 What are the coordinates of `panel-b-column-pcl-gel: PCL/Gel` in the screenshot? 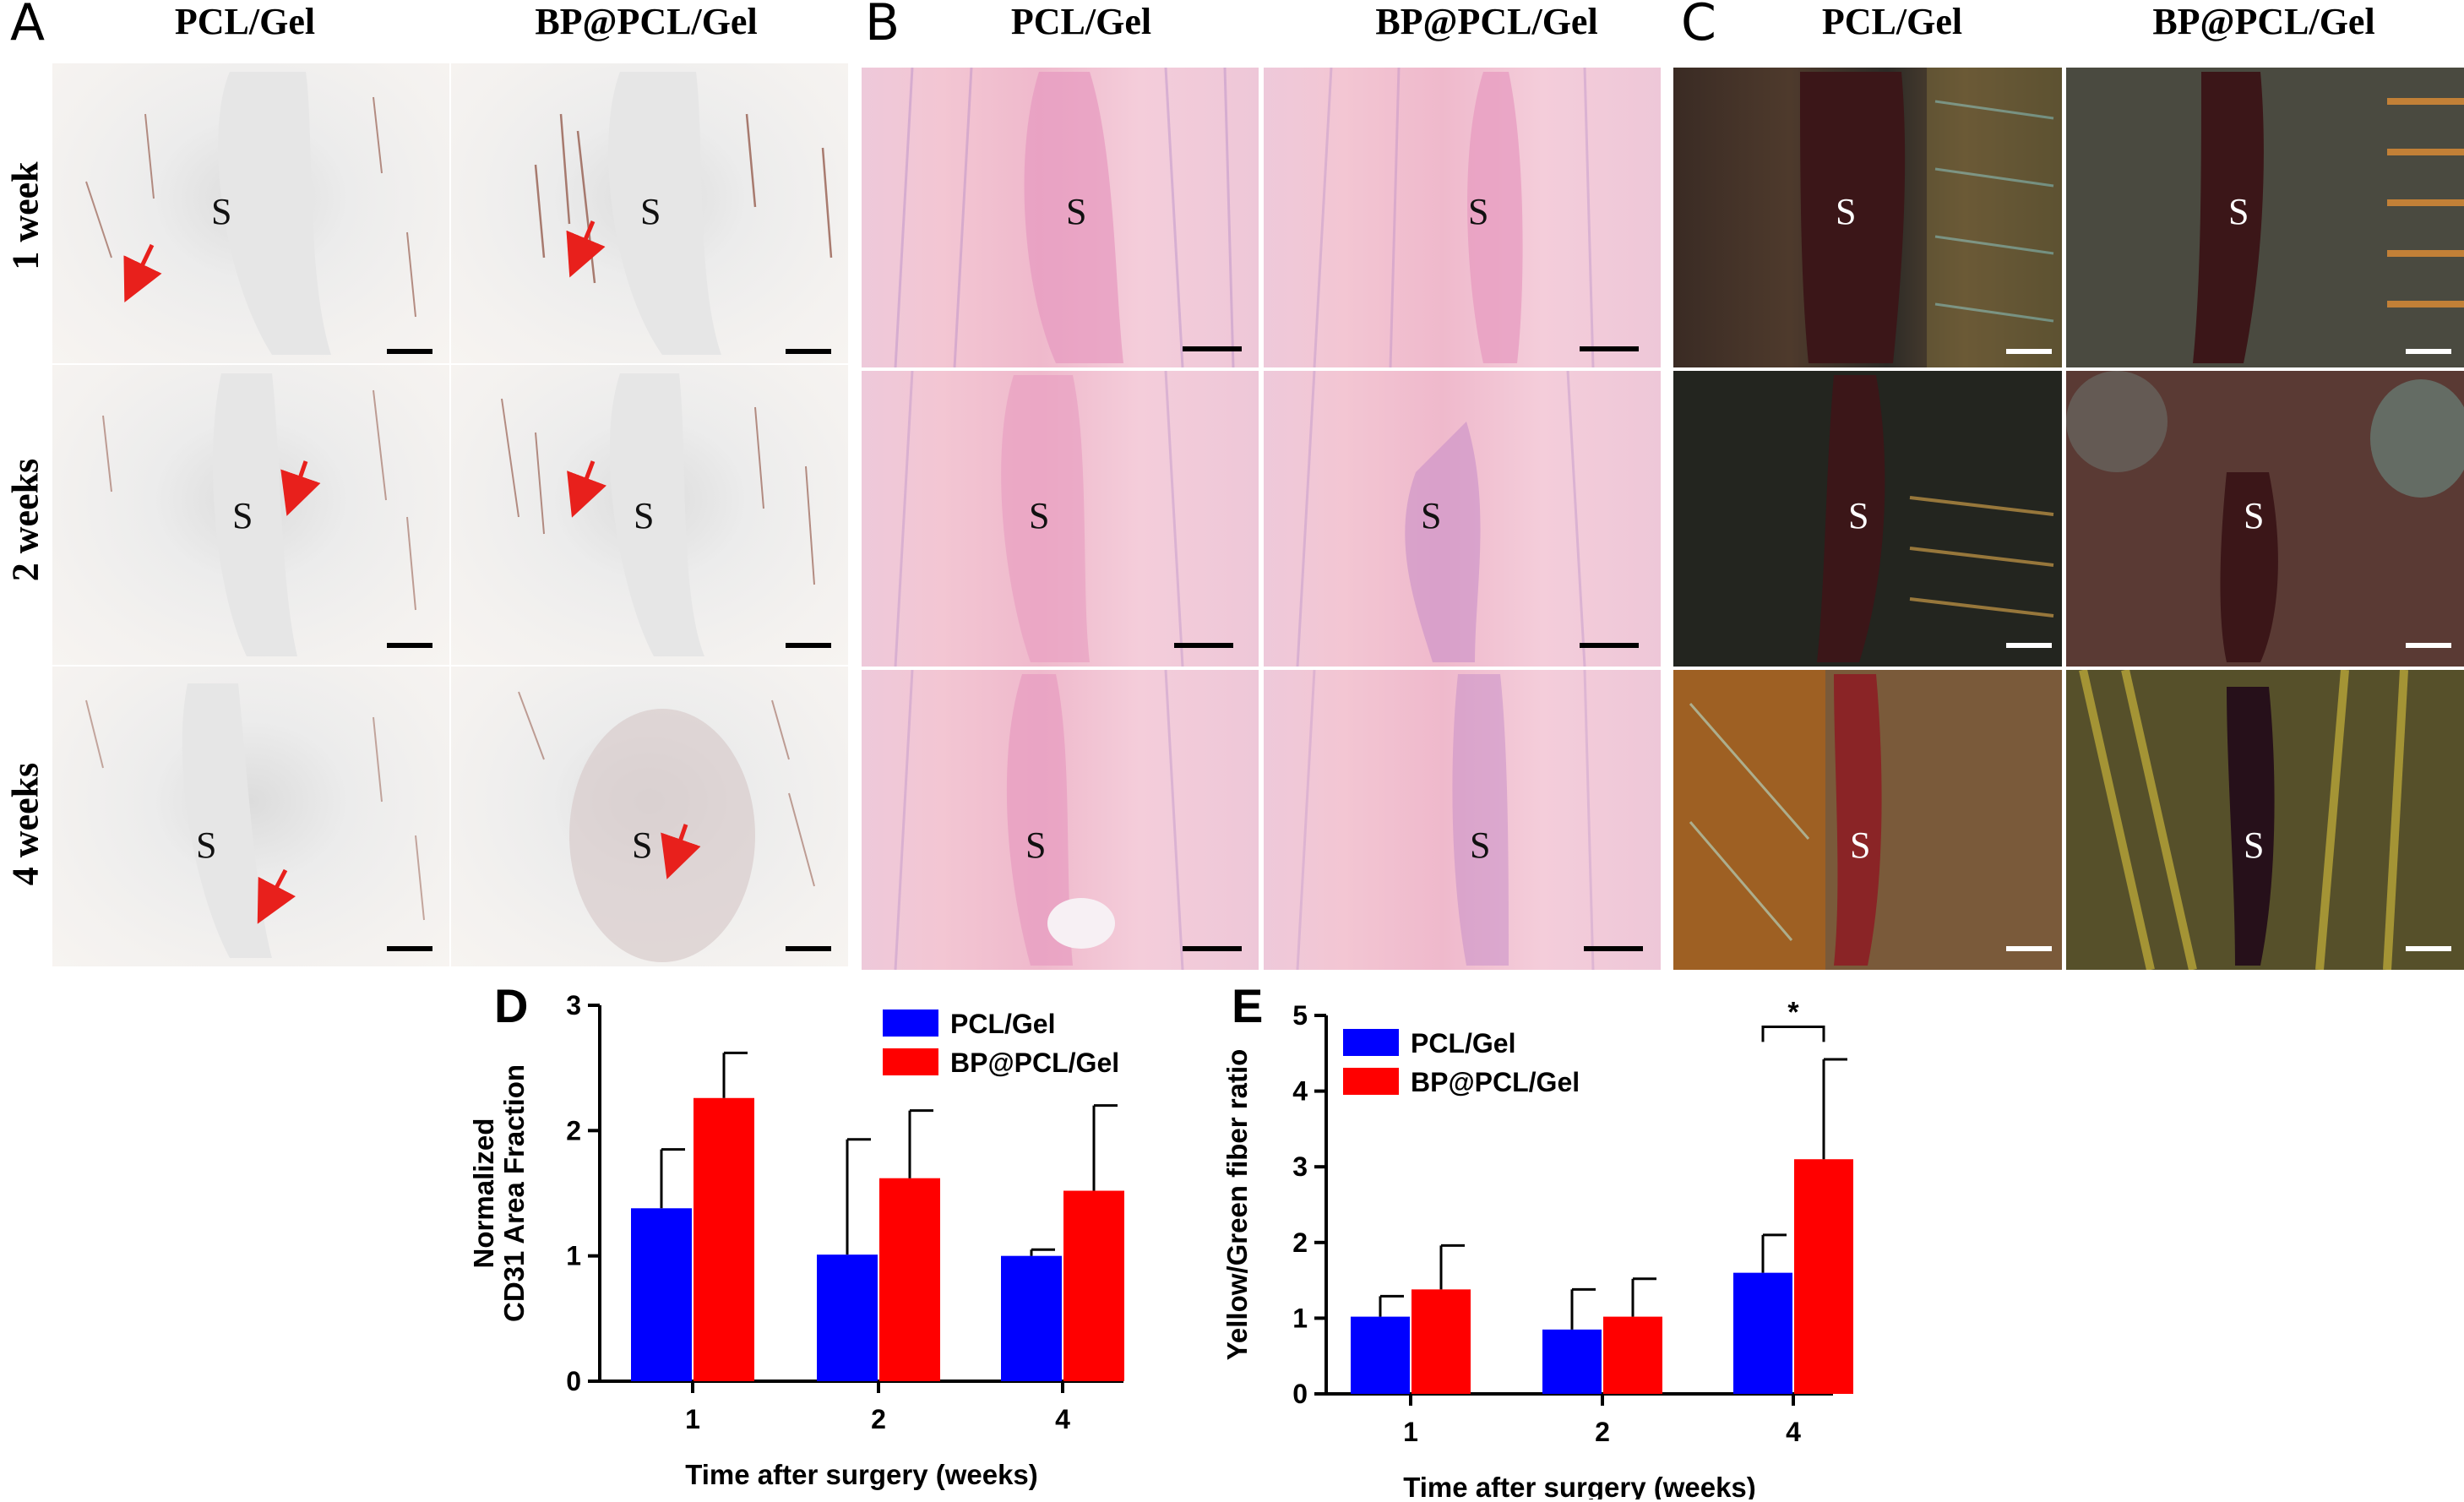 It's located at (1081, 21).